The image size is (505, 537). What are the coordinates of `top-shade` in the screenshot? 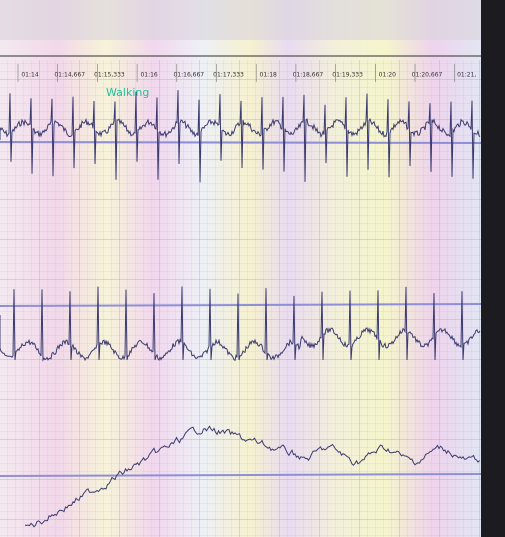 It's located at (240, 20).